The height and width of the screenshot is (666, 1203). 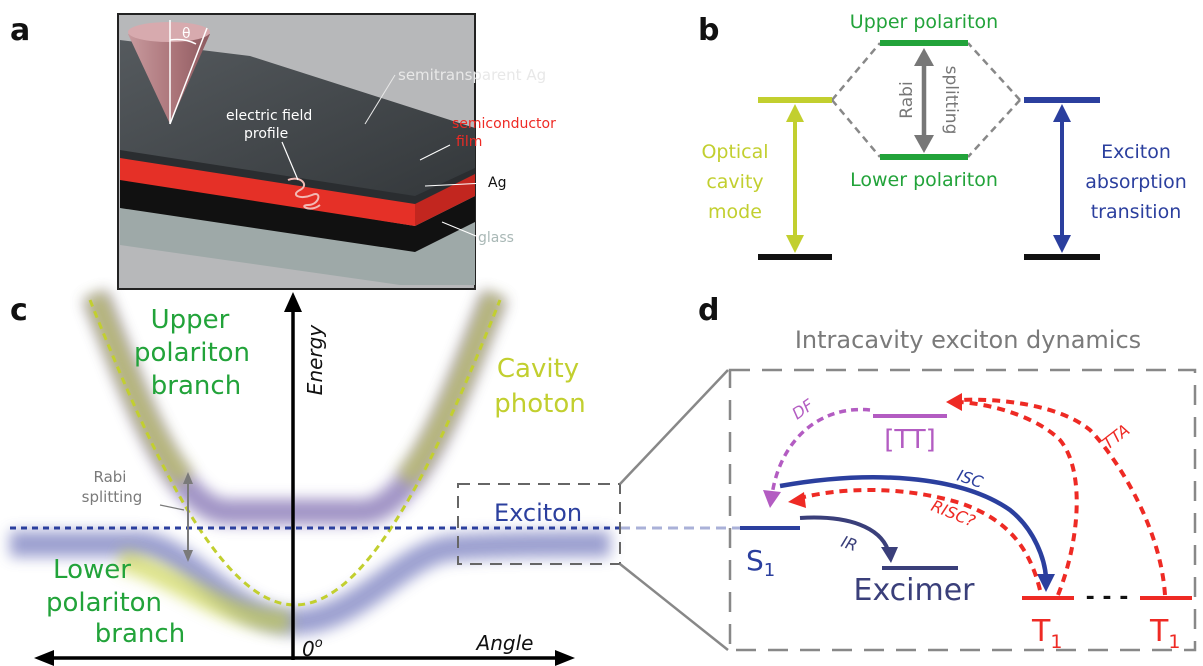 I want to click on lower-branch-label-1: Lower, so click(x=92, y=570).